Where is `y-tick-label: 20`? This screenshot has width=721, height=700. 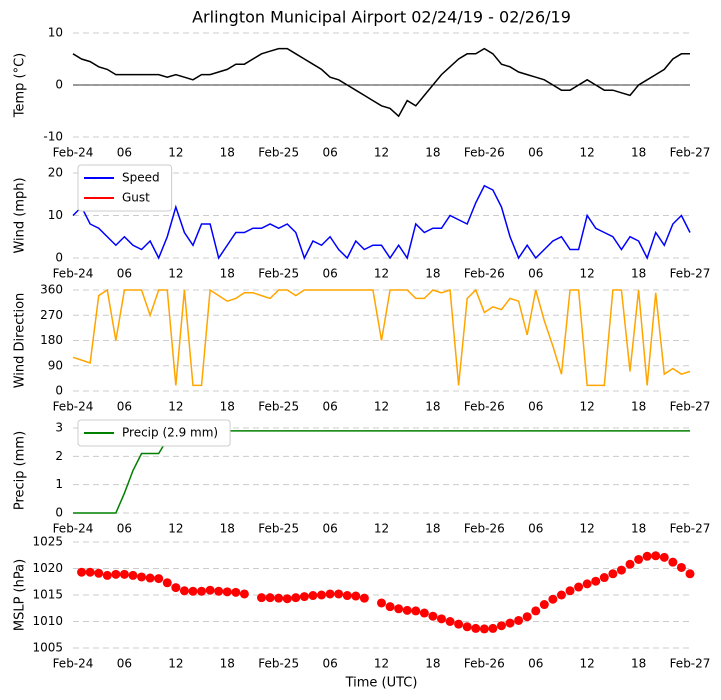 y-tick-label: 20 is located at coordinates (55, 173).